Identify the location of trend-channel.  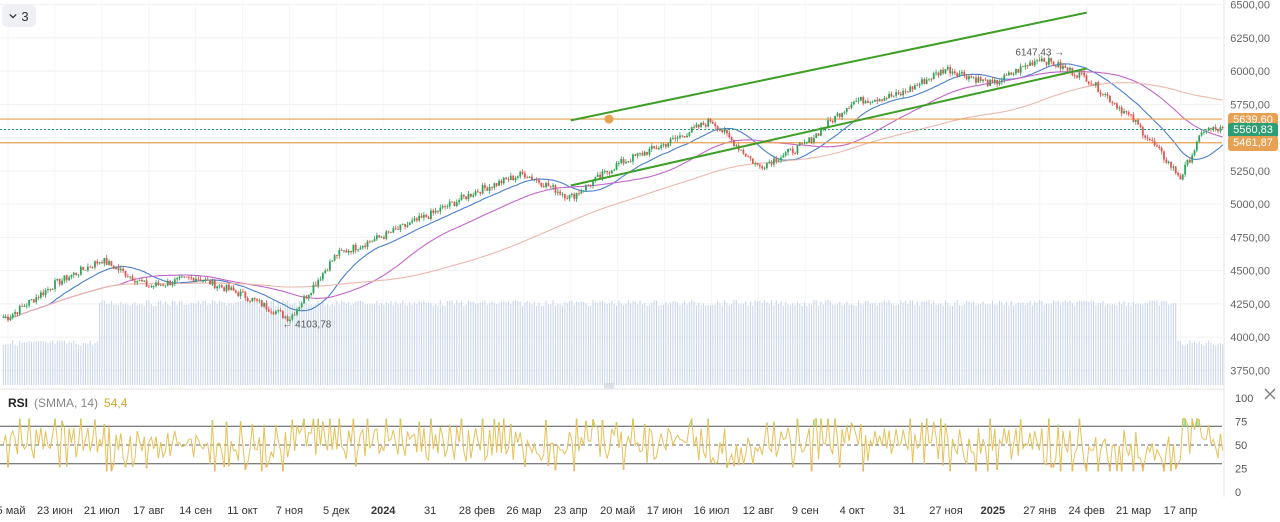
(828, 99).